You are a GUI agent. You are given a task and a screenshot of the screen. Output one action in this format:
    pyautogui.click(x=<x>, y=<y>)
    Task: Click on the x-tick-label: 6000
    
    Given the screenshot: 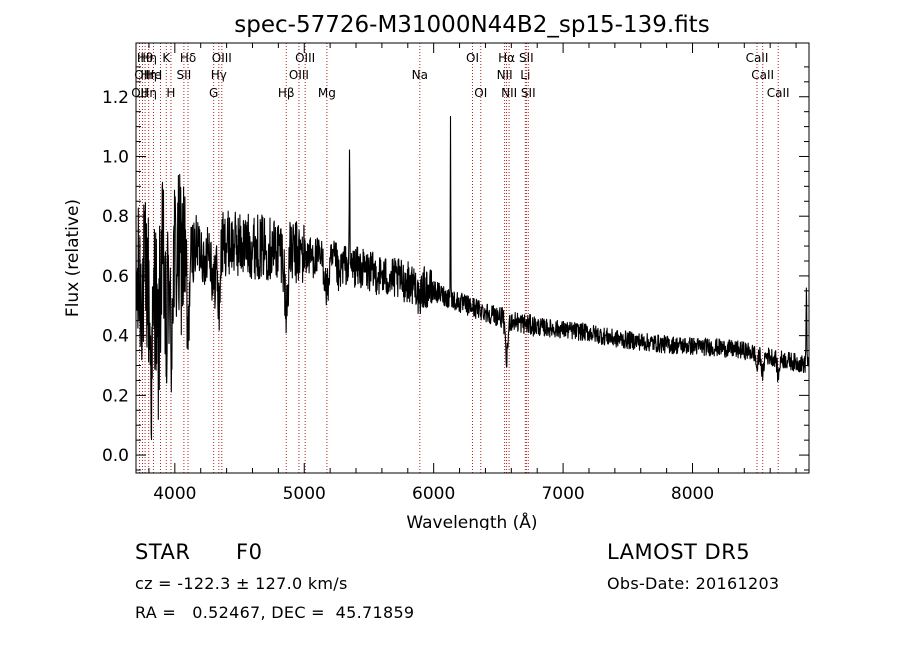 What is the action you would take?
    pyautogui.click(x=433, y=494)
    